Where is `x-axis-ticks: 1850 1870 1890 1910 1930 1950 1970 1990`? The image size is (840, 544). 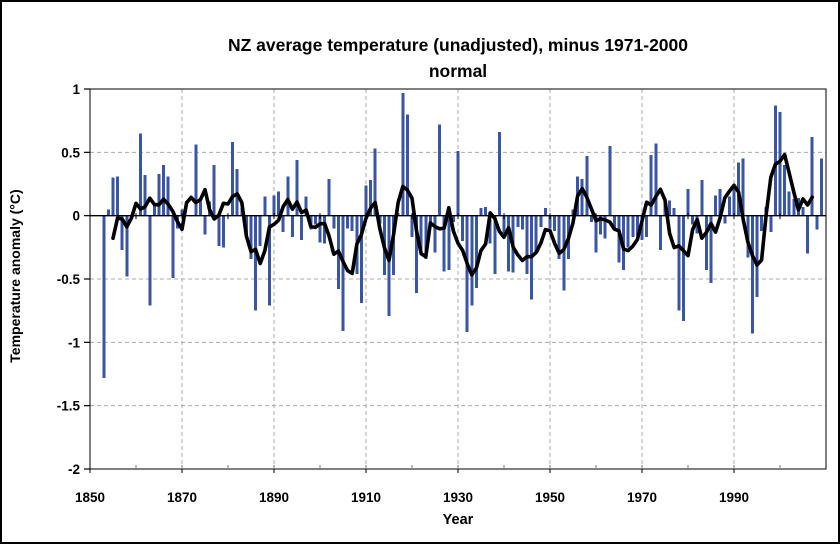
x-axis-ticks: 1850 1870 1890 1910 1930 1950 1970 1990 is located at coordinates (412, 487).